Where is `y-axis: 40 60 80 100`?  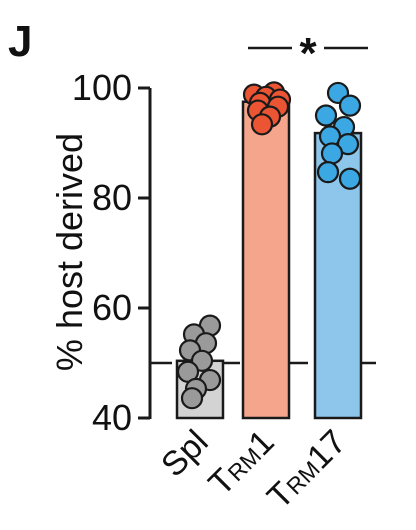 y-axis: 40 60 80 100 is located at coordinates (112, 252).